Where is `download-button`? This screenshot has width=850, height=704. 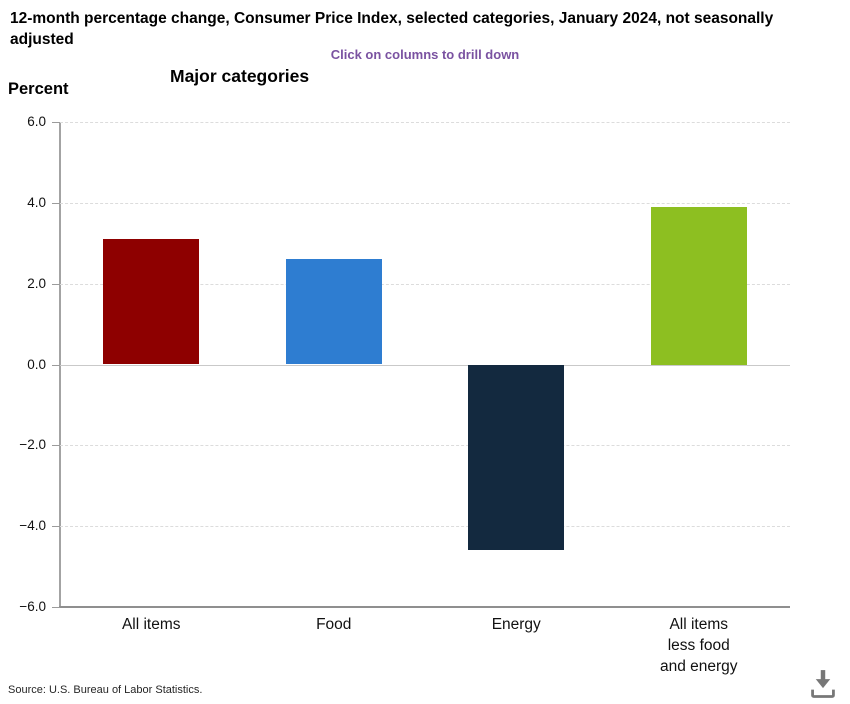
download-button is located at coordinates (823, 684).